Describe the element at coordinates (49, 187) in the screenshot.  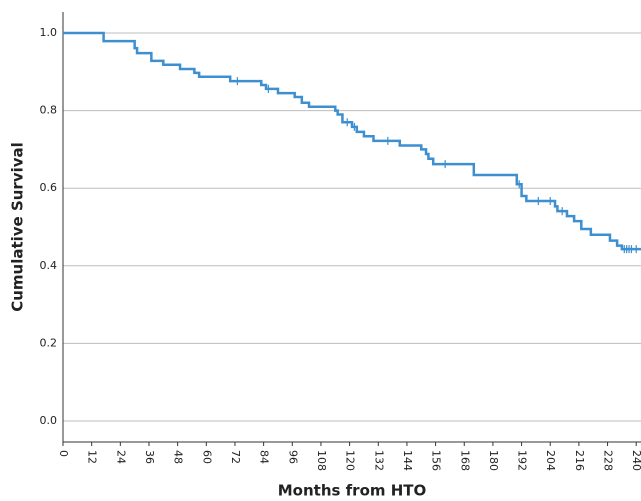
I see `y-tick-label: 0.6` at that location.